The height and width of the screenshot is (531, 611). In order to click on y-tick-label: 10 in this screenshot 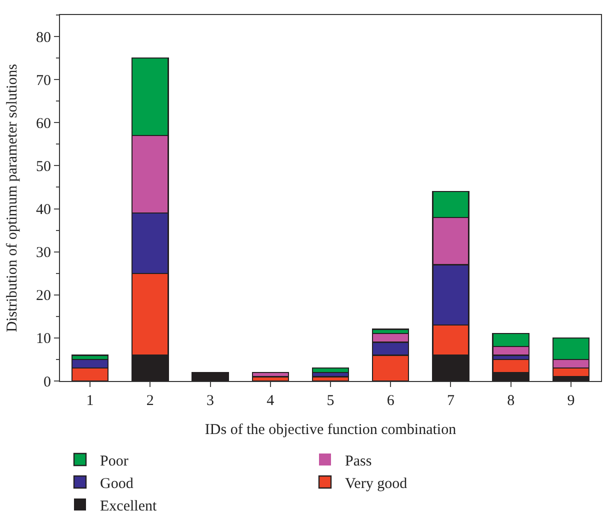, I will do `click(43, 339)`.